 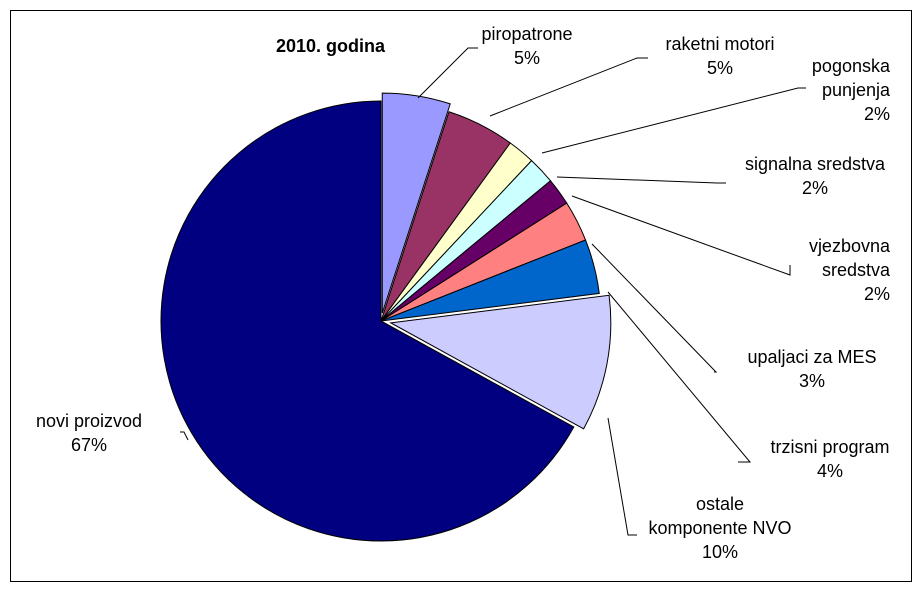 I want to click on slice-label-7: ostale komponente NVO 10%, so click(x=719, y=528).